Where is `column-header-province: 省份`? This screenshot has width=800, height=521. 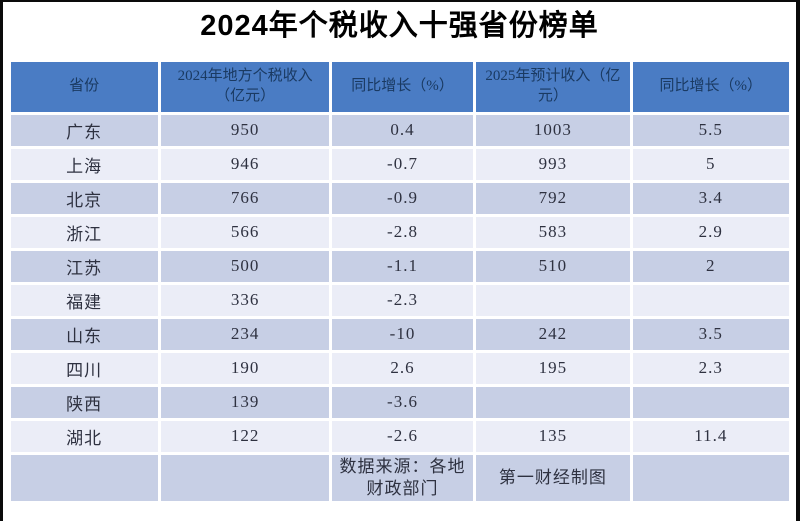 column-header-province: 省份 is located at coordinates (84, 86).